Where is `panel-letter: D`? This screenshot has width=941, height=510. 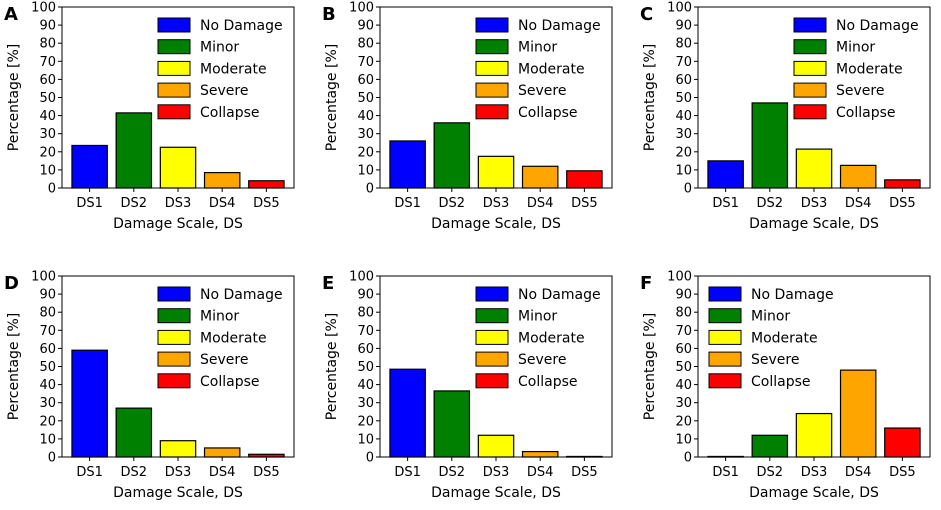 panel-letter: D is located at coordinates (11, 283).